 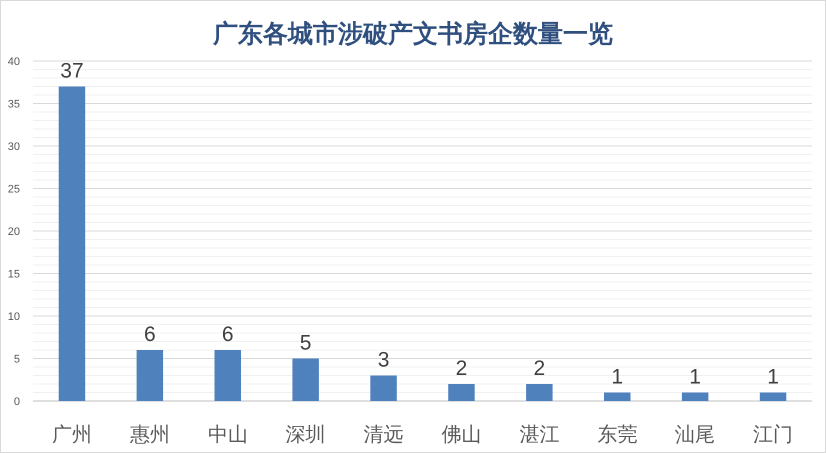 I want to click on x-tick-label: 深圳, so click(x=306, y=435).